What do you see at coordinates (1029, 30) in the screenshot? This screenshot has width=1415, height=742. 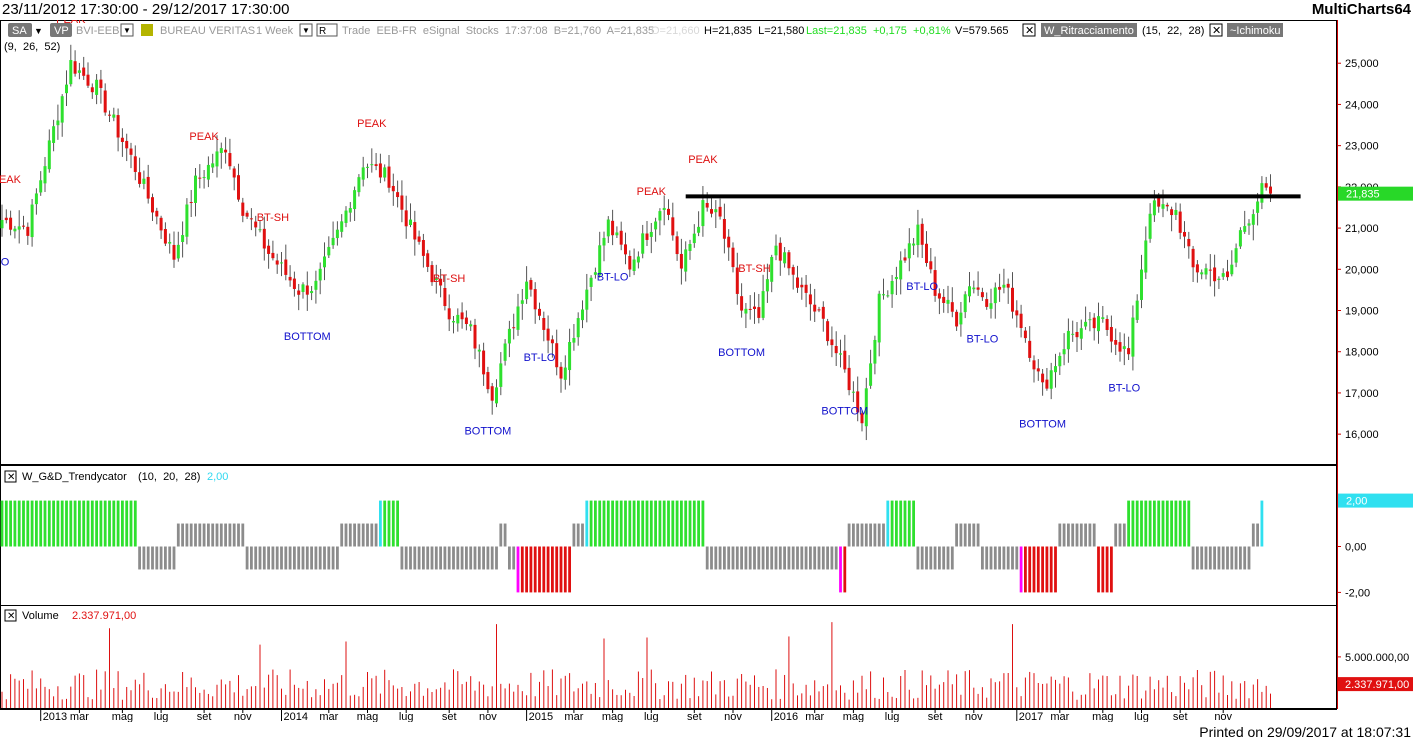 I see `close-study1-button` at bounding box center [1029, 30].